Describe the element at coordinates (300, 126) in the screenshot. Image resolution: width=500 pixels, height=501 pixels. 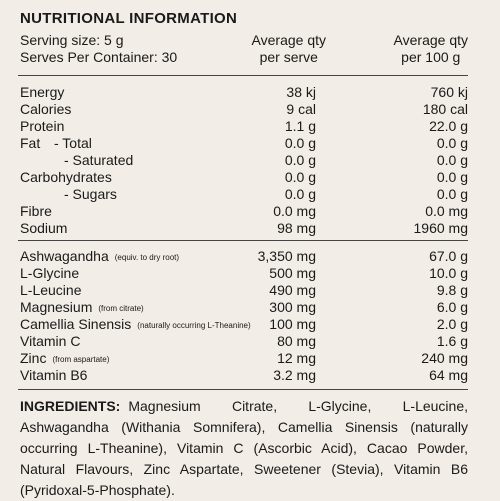
I see `per-serve-value: 1.1 g` at that location.